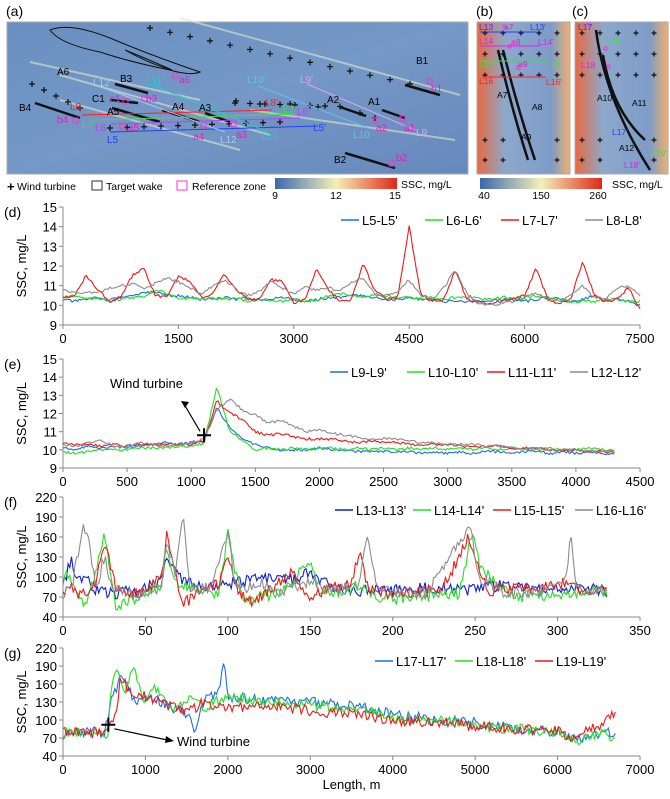 This screenshot has height=799, width=670. What do you see at coordinates (271, 103) in the screenshot?
I see `map-label: L8'` at bounding box center [271, 103].